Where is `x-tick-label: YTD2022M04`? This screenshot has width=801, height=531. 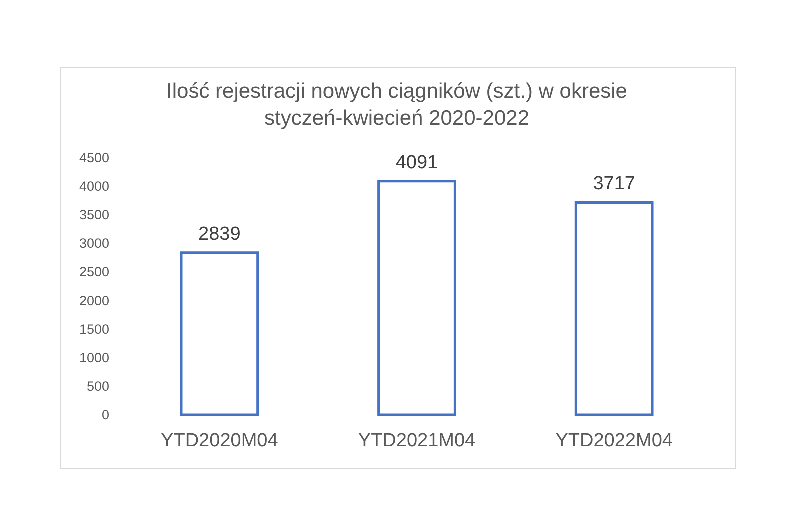 x-tick-label: YTD2022M04 is located at coordinates (615, 441).